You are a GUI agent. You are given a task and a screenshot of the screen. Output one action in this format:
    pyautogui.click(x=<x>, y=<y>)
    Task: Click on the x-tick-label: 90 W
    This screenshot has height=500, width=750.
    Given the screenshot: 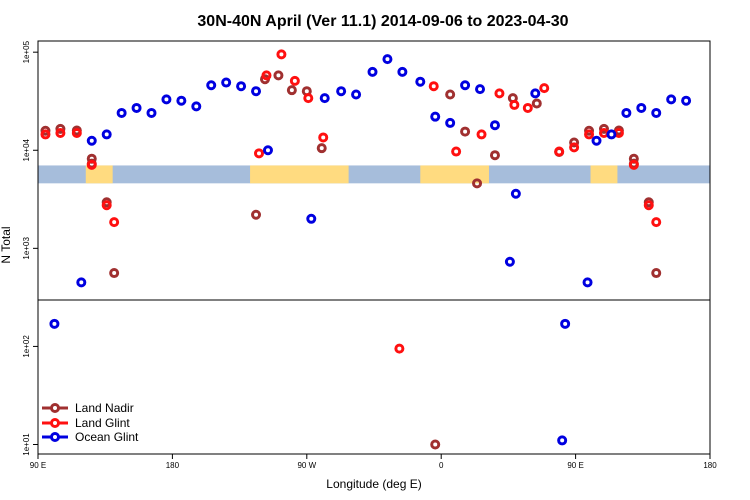 What is the action you would take?
    pyautogui.click(x=306, y=465)
    